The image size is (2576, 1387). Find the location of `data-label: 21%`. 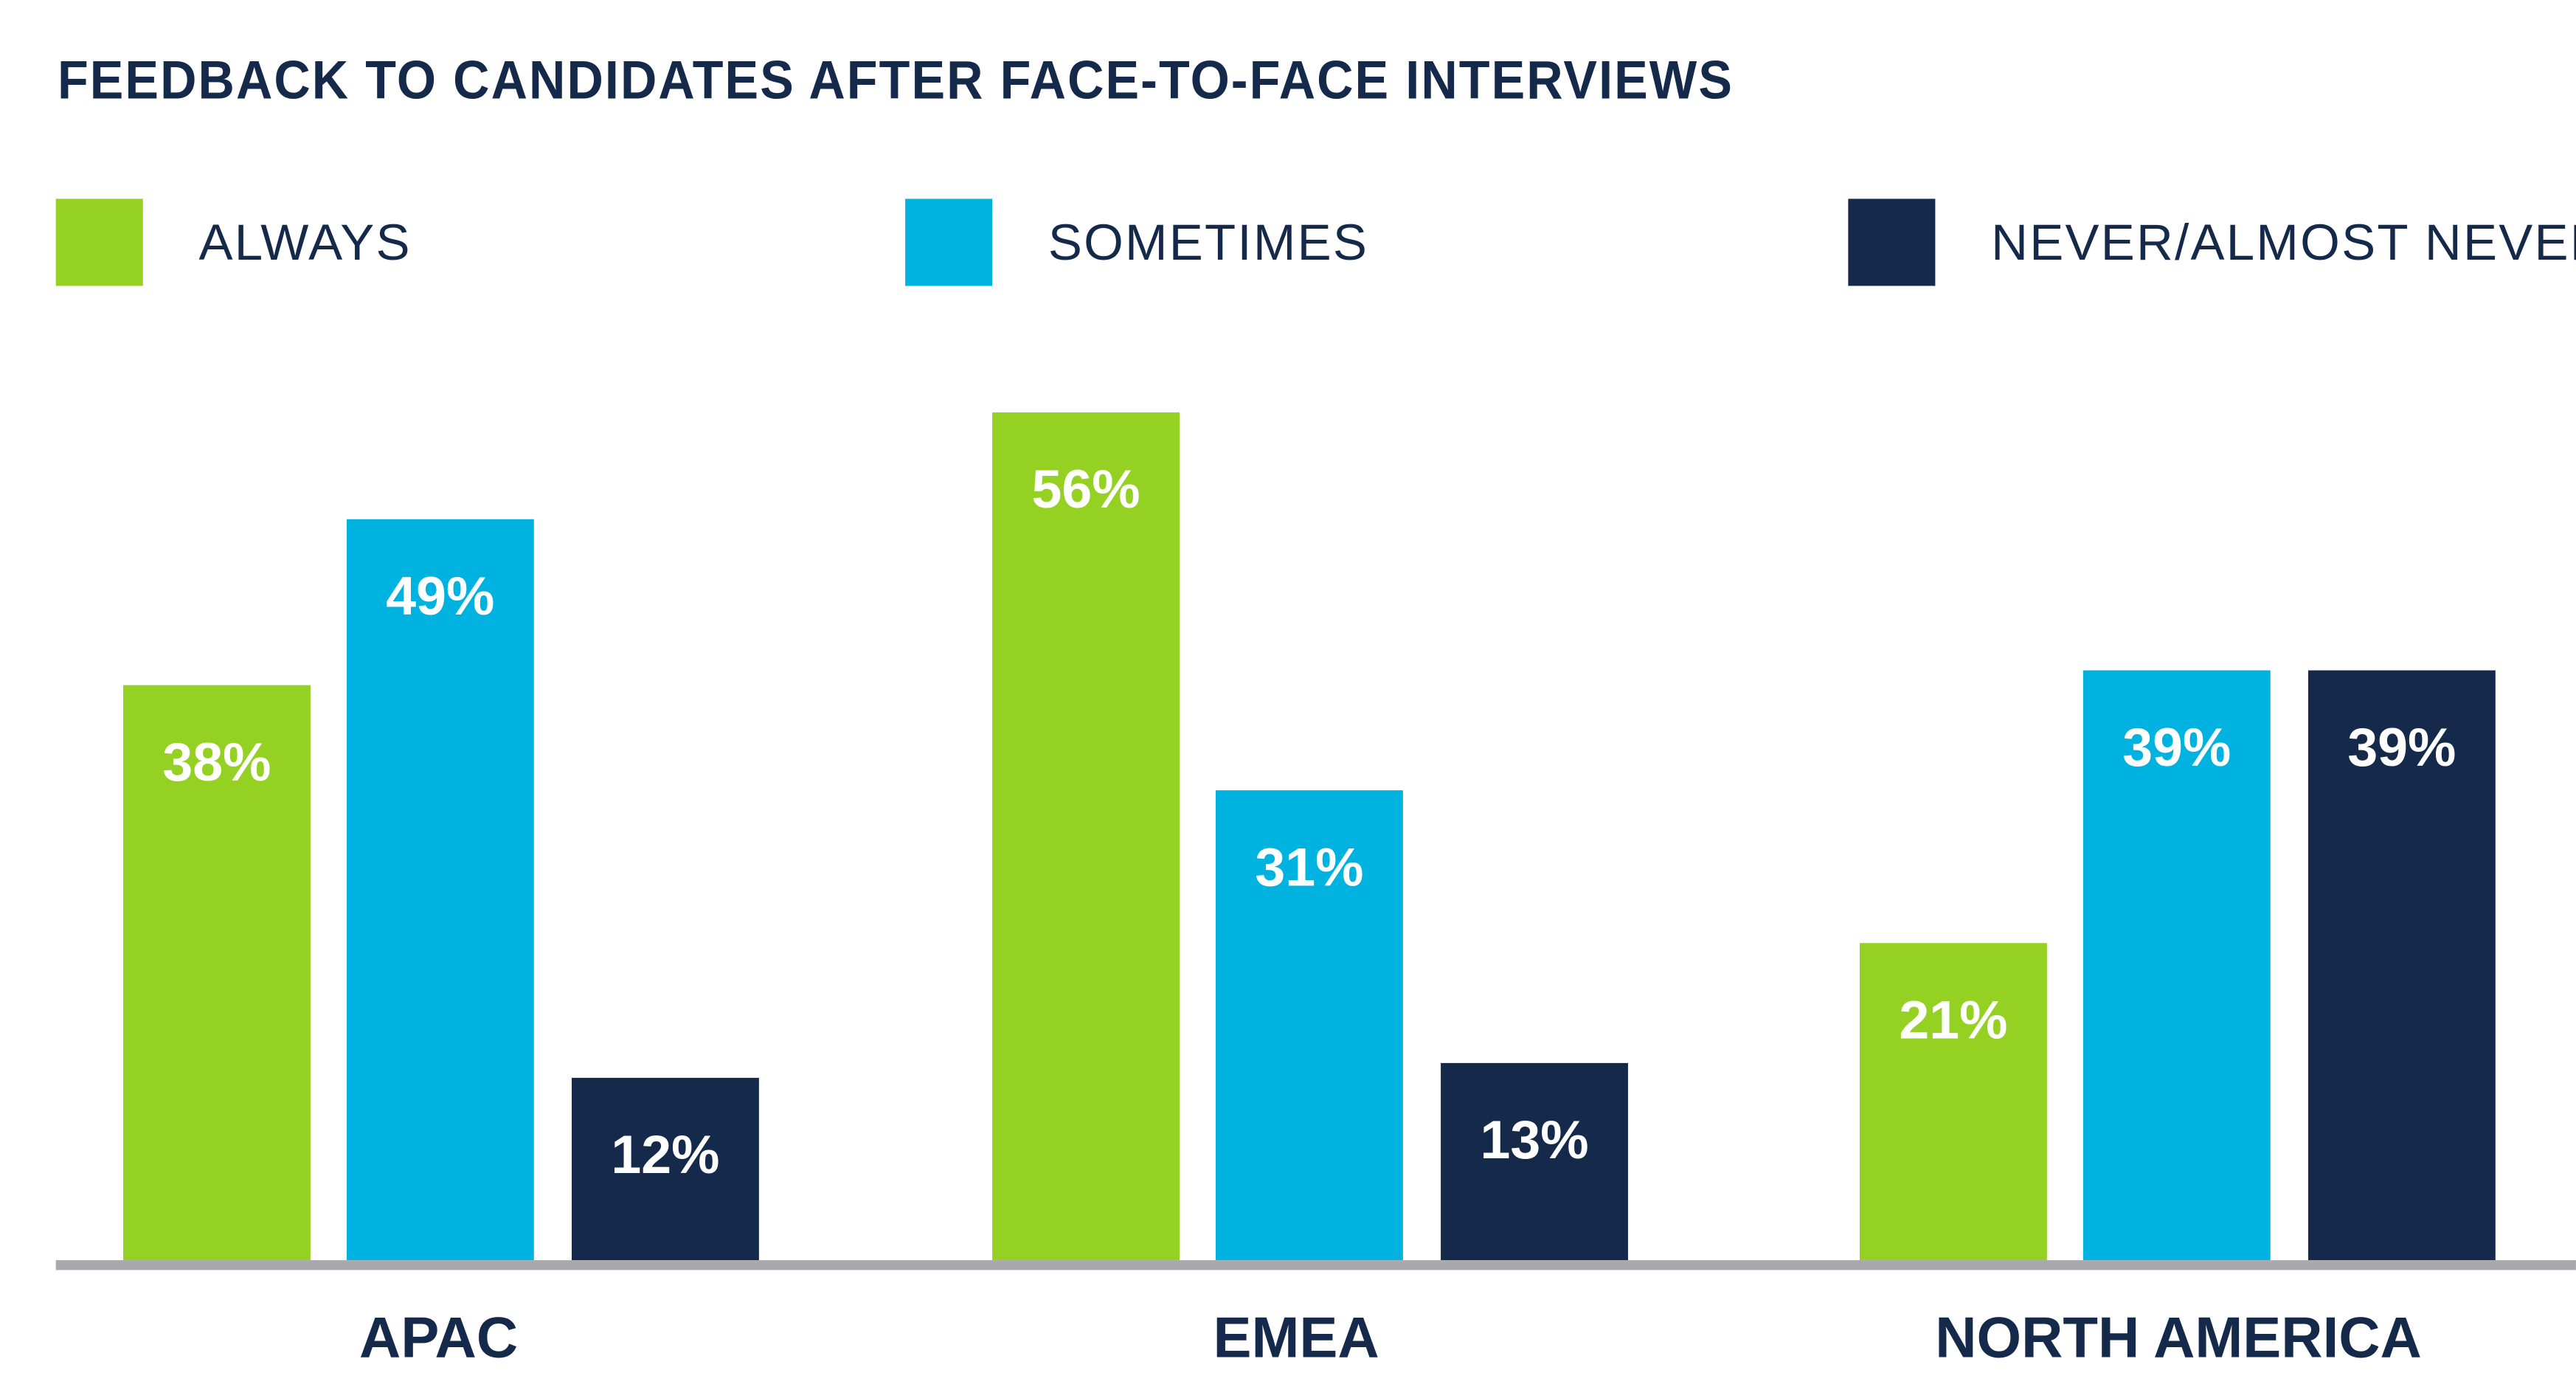

data-label: 21% is located at coordinates (1954, 1018).